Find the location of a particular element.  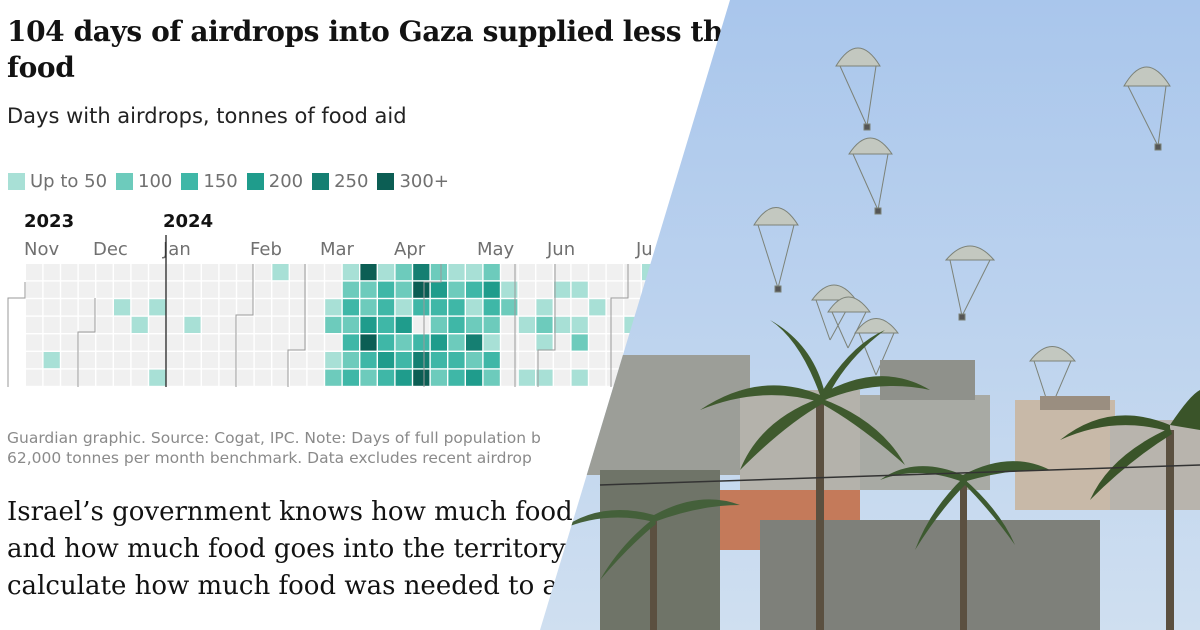

month-tick-label: Dec is located at coordinates (110, 249).